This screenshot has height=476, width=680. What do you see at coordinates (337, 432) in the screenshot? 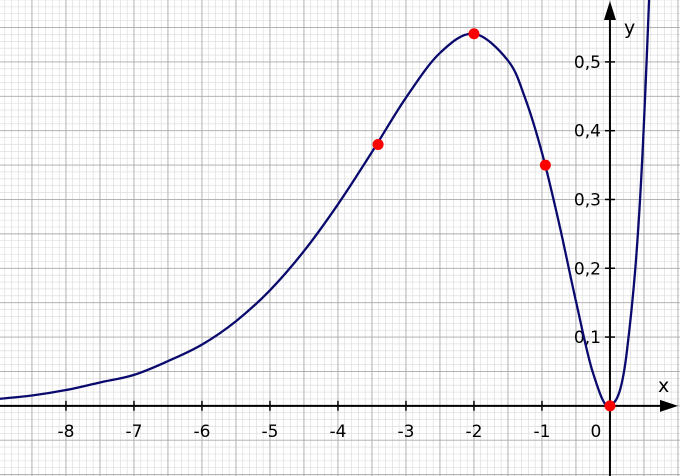
I see `x-tick-label: -4` at bounding box center [337, 432].